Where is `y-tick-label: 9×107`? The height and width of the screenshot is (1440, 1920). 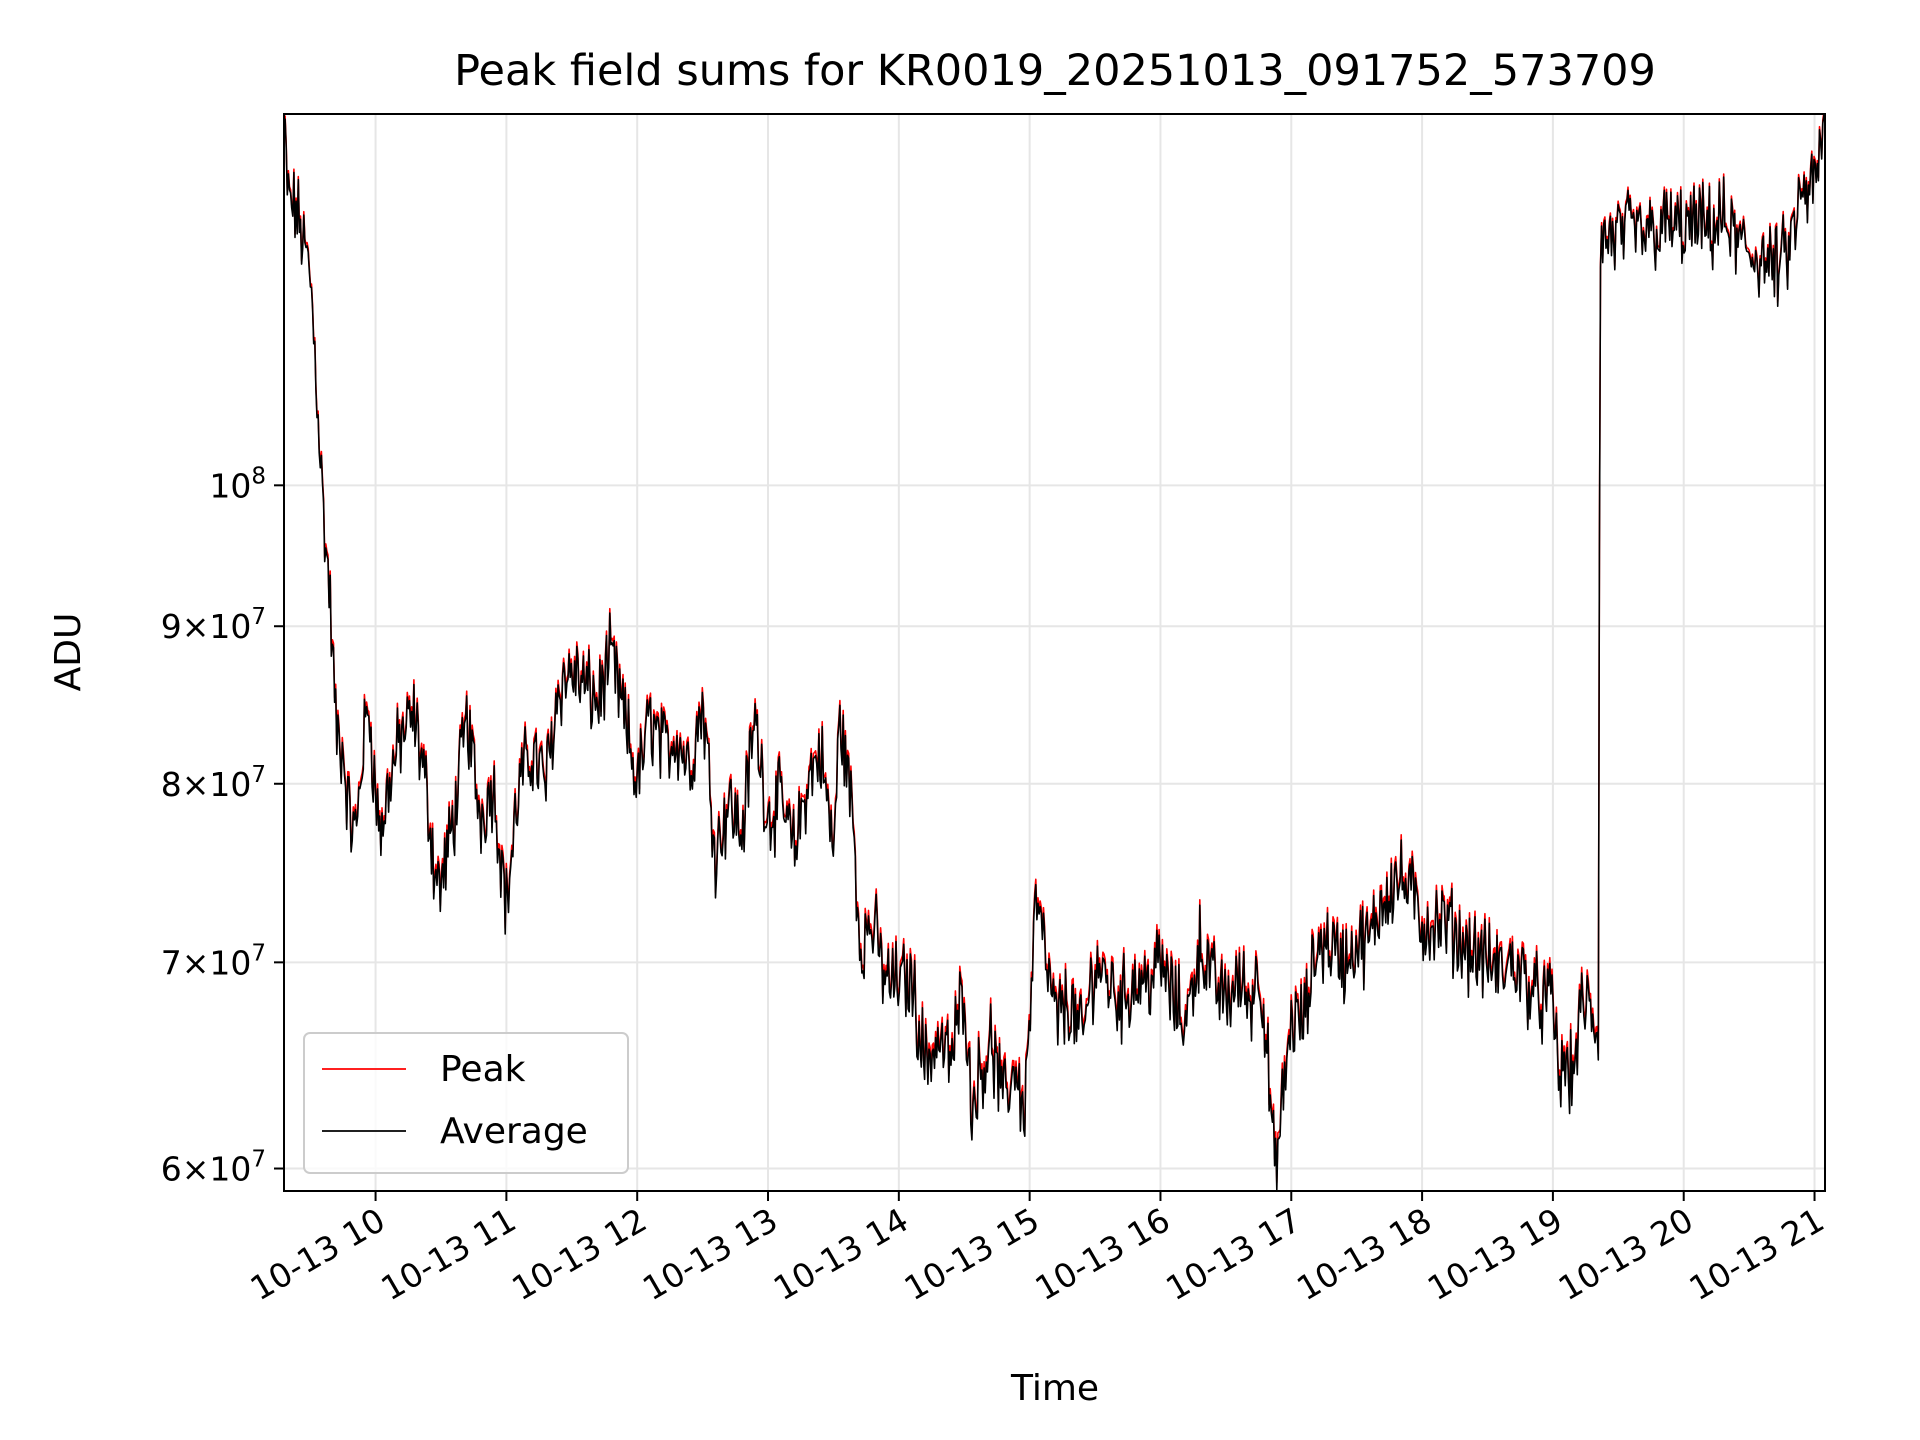
y-tick-label: 9×107 is located at coordinates (213, 625).